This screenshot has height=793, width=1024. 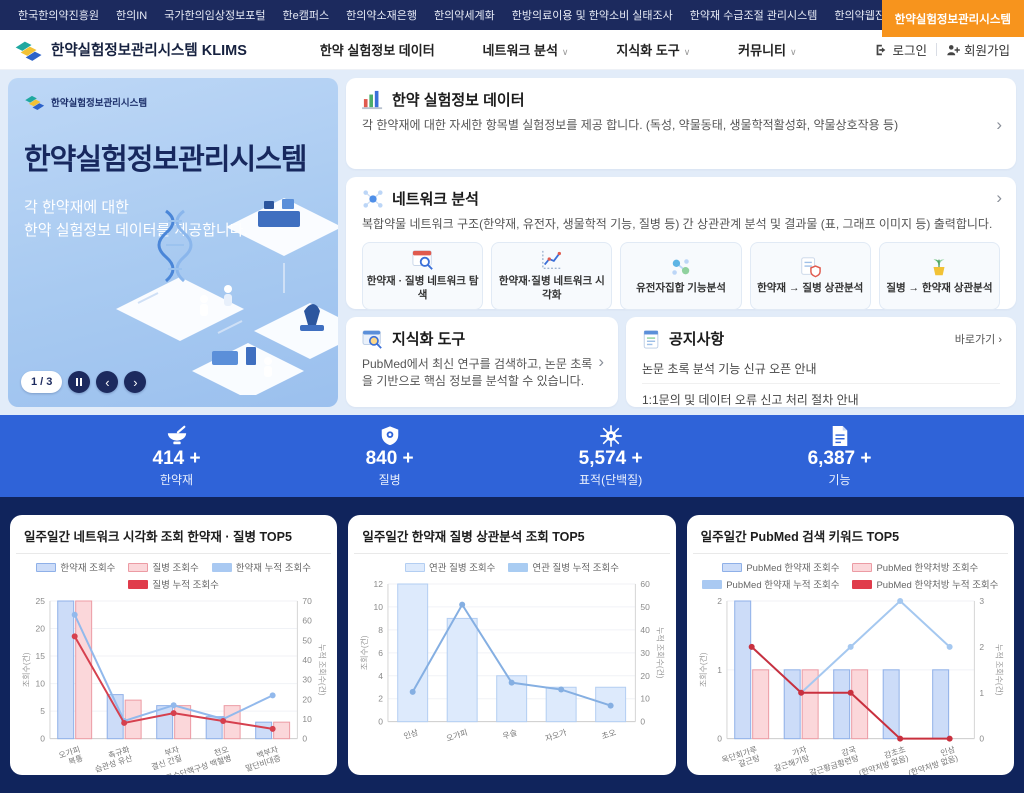 I want to click on card-title: 네트워크 분석, so click(x=435, y=199).